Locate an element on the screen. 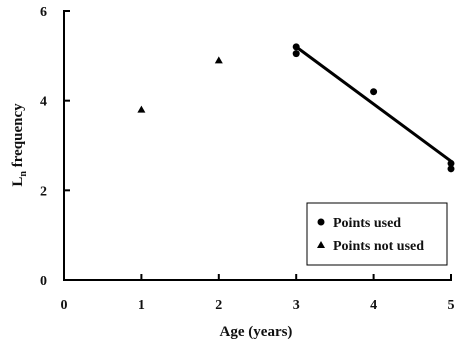 This screenshot has width=455, height=348. legend-label-points-not-used: Points not used is located at coordinates (378, 246).